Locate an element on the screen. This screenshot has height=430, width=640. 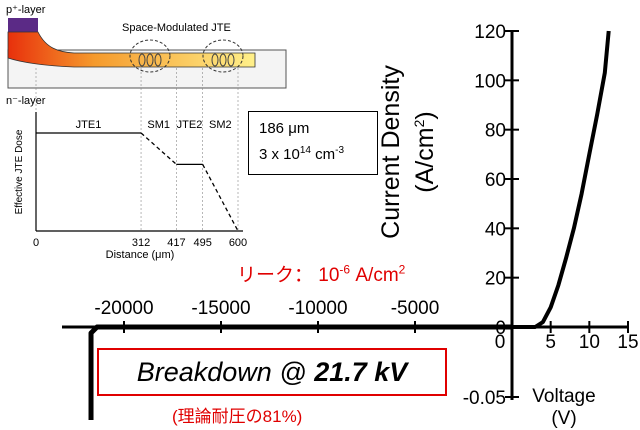
reverse-leakage-curve is located at coordinates (300, 372).